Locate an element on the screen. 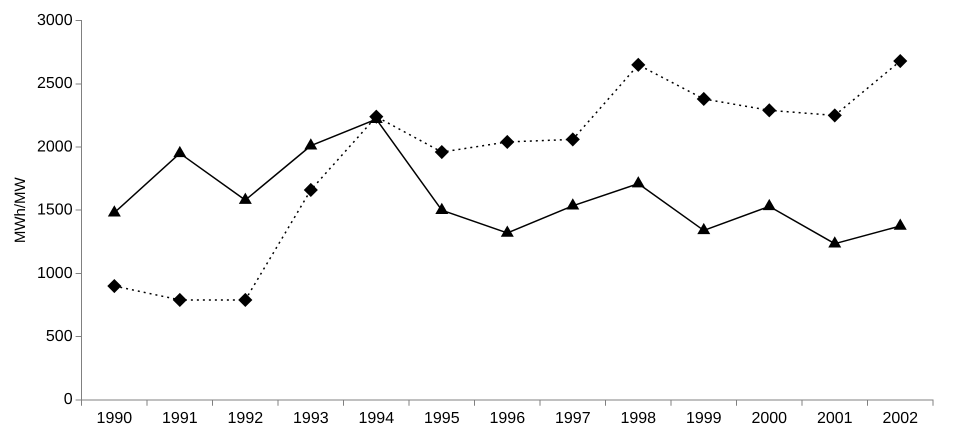 Image resolution: width=963 pixels, height=441 pixels. x-tick-label: 1997 is located at coordinates (572, 418).